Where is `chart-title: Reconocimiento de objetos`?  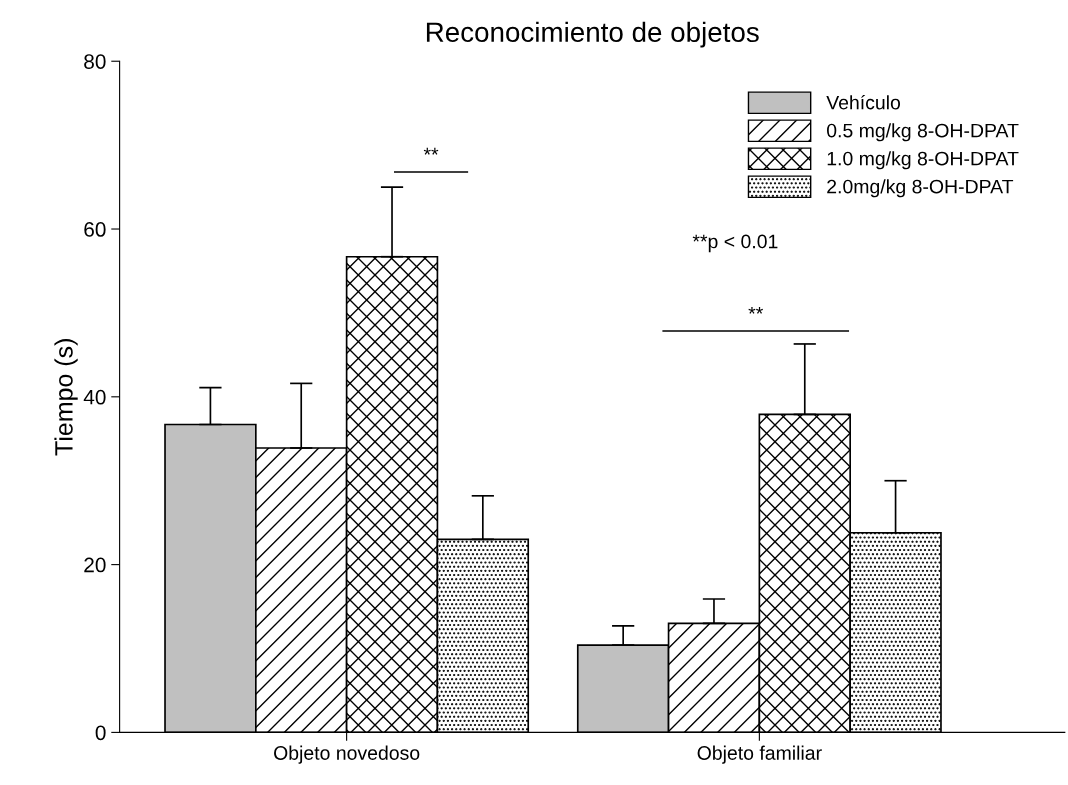 chart-title: Reconocimiento de objetos is located at coordinates (592, 34).